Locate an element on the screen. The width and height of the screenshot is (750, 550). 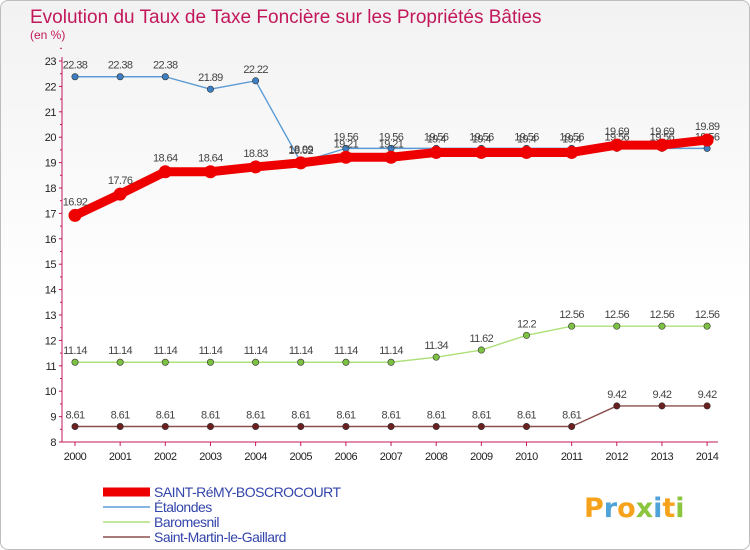
data-label: 11.34 is located at coordinates (436, 346).